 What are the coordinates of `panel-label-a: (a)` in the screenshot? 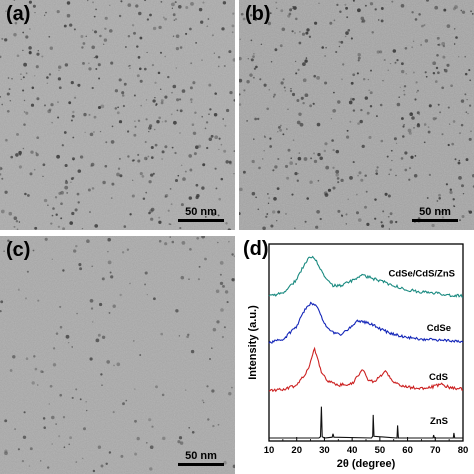 It's located at (18, 14).